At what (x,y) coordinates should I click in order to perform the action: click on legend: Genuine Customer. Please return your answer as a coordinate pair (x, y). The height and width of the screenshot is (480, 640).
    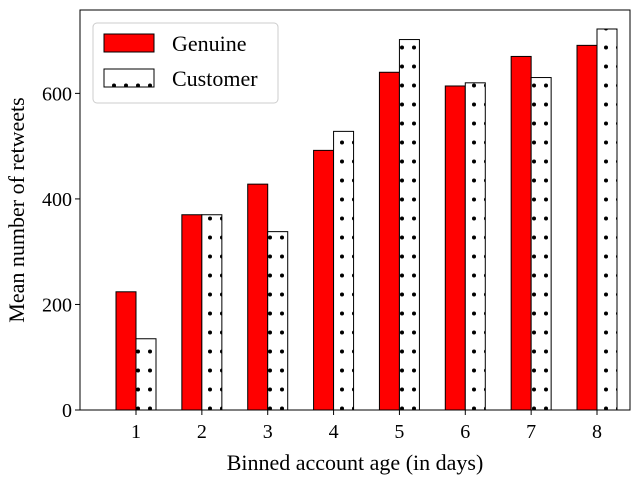
    Looking at the image, I should click on (185, 63).